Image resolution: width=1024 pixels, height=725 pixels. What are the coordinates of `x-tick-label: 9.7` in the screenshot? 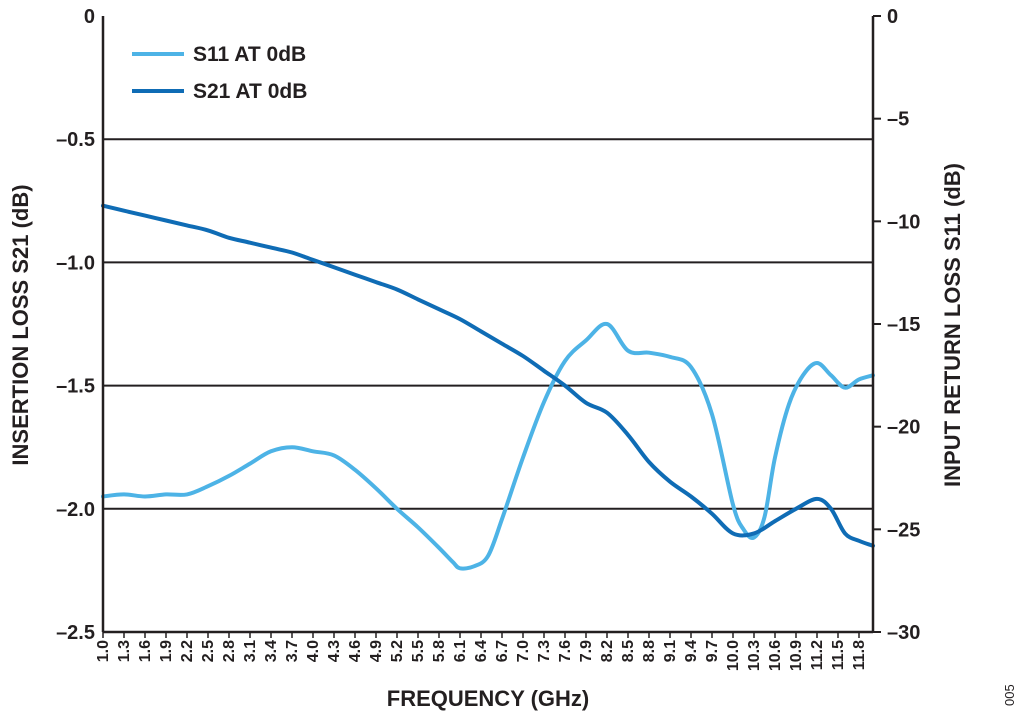 It's located at (712, 651).